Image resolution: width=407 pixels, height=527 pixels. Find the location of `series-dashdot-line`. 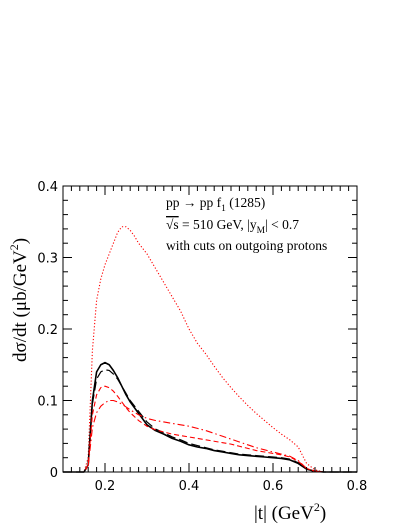

series-dashdot-line is located at coordinates (210, 436).